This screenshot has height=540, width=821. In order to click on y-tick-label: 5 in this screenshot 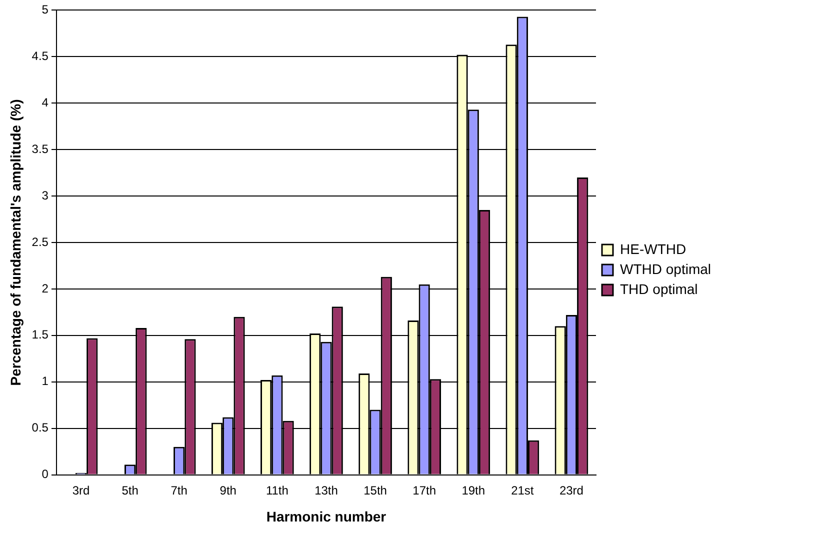, I will do `click(45, 9)`.